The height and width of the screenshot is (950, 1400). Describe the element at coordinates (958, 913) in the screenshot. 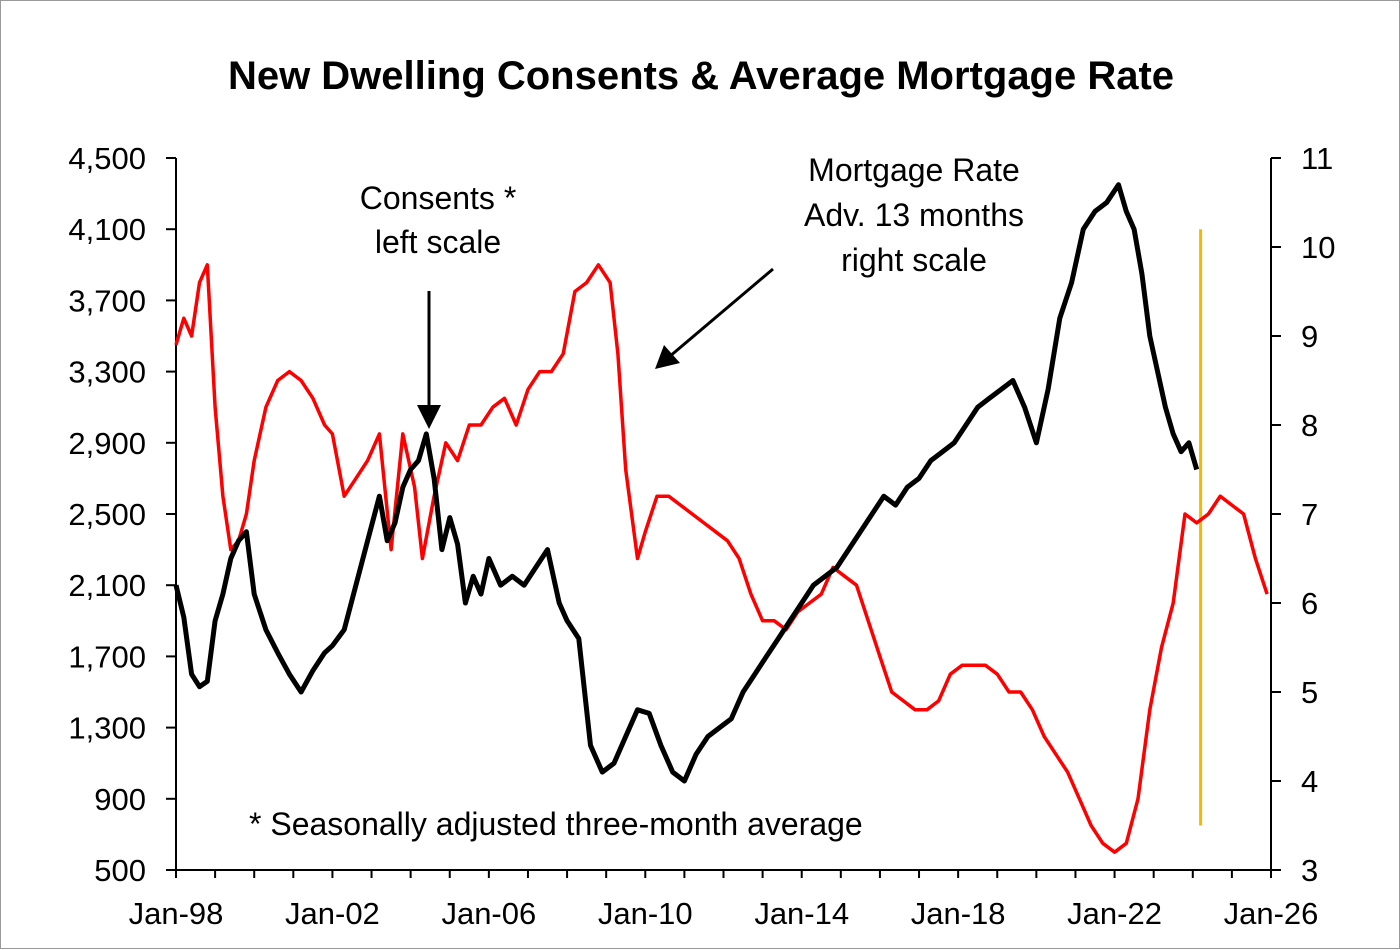

I see `x-tick-label: Jan-18` at that location.